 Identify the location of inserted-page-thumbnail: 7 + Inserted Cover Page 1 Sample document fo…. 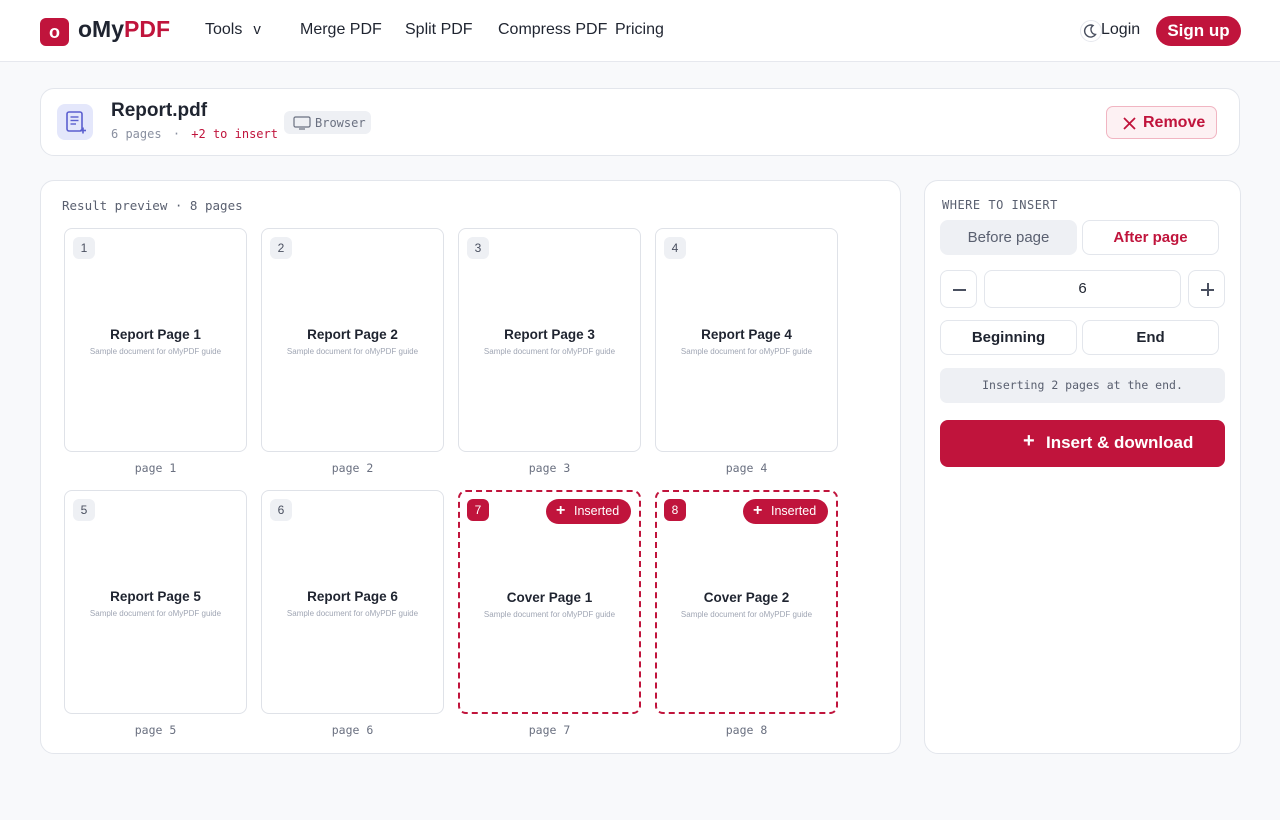
(549, 602).